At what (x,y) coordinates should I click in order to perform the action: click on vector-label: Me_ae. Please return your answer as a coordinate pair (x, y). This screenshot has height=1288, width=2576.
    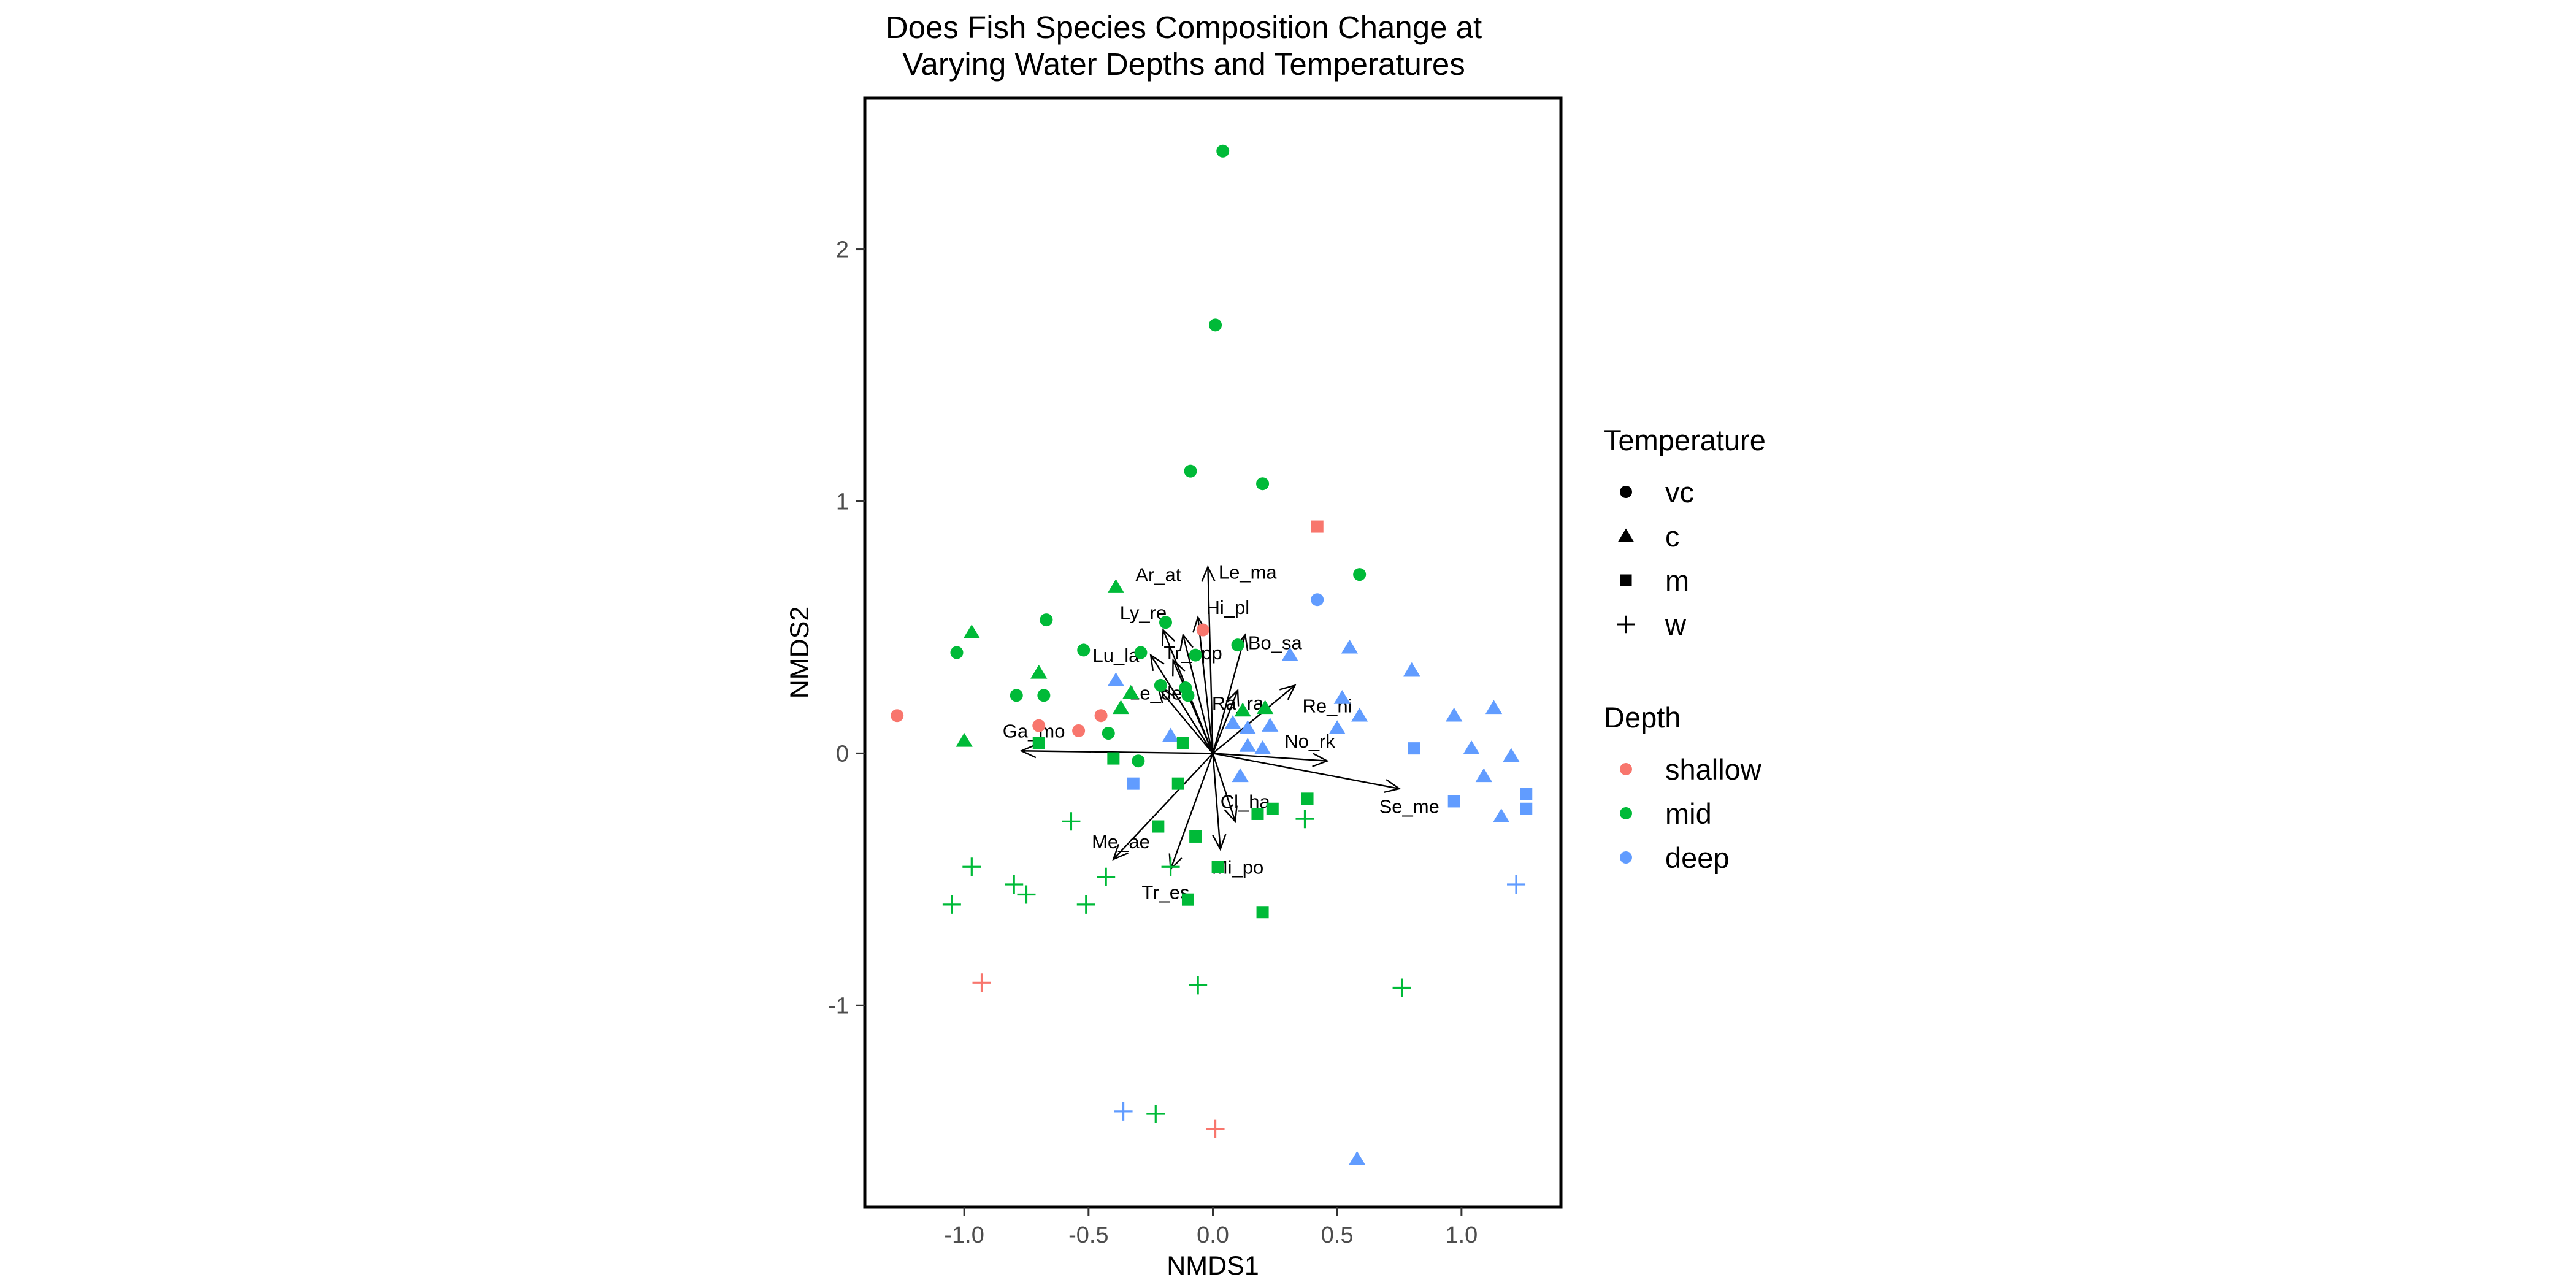
    Looking at the image, I should click on (1121, 842).